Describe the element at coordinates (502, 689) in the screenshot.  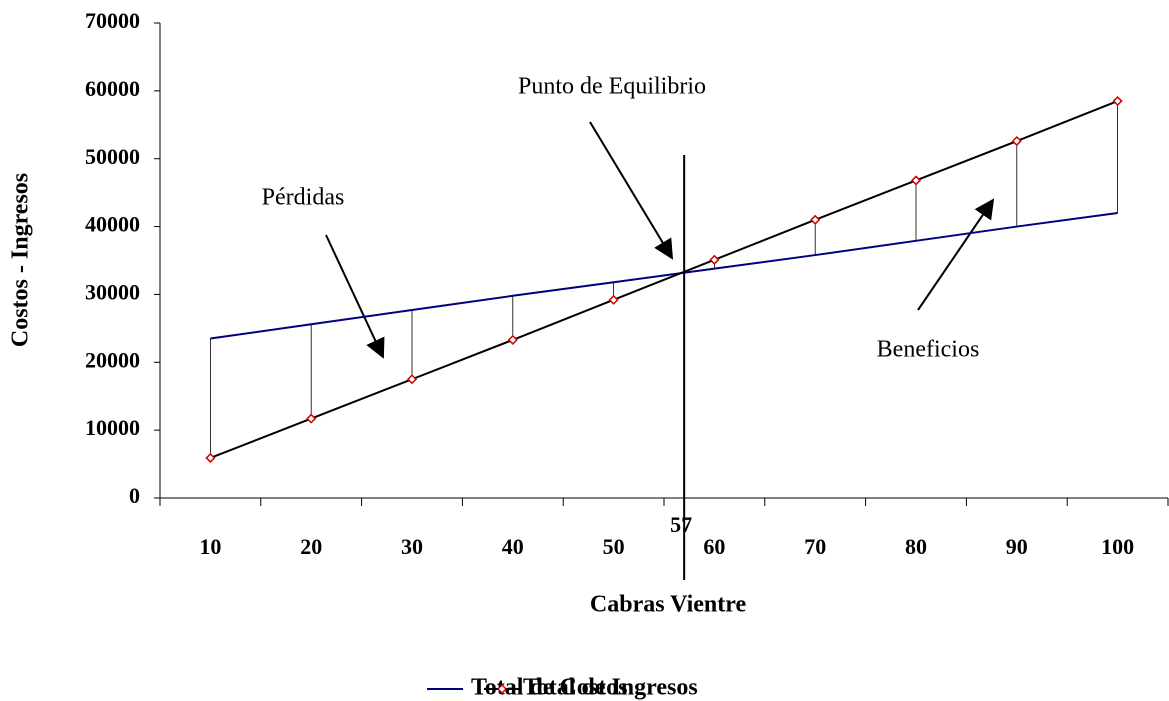
I see `legend-marker` at that location.